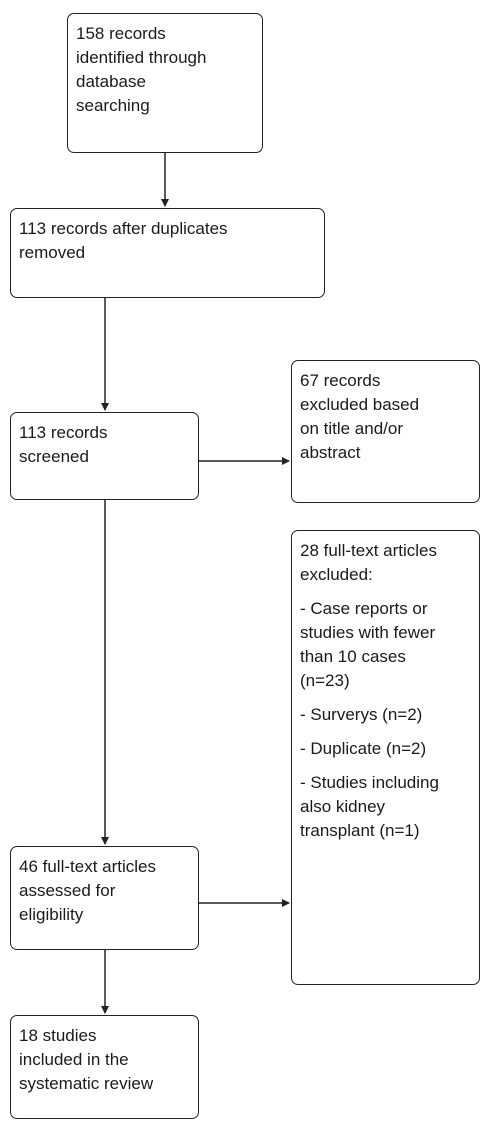 The width and height of the screenshot is (481, 1127). What do you see at coordinates (385, 715) in the screenshot?
I see `exclusion-reason-surveys: - Surverys (n=2)` at bounding box center [385, 715].